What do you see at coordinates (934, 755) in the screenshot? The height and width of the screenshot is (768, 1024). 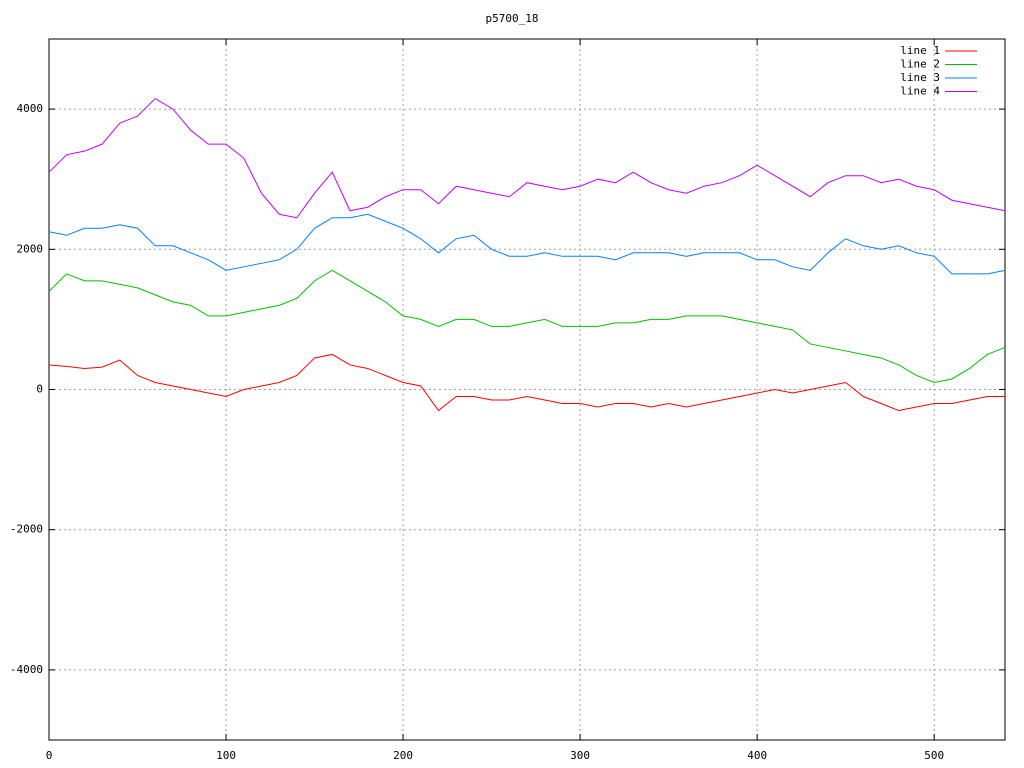 I see `x-tick-label: 500` at bounding box center [934, 755].